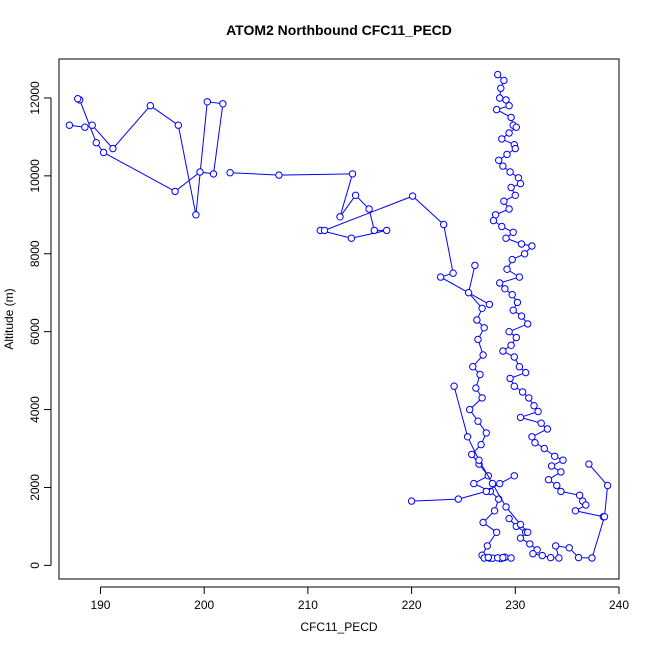 This screenshot has width=650, height=650. I want to click on chart-title: ATOM2 Northbound CFC11_PECD, so click(339, 30).